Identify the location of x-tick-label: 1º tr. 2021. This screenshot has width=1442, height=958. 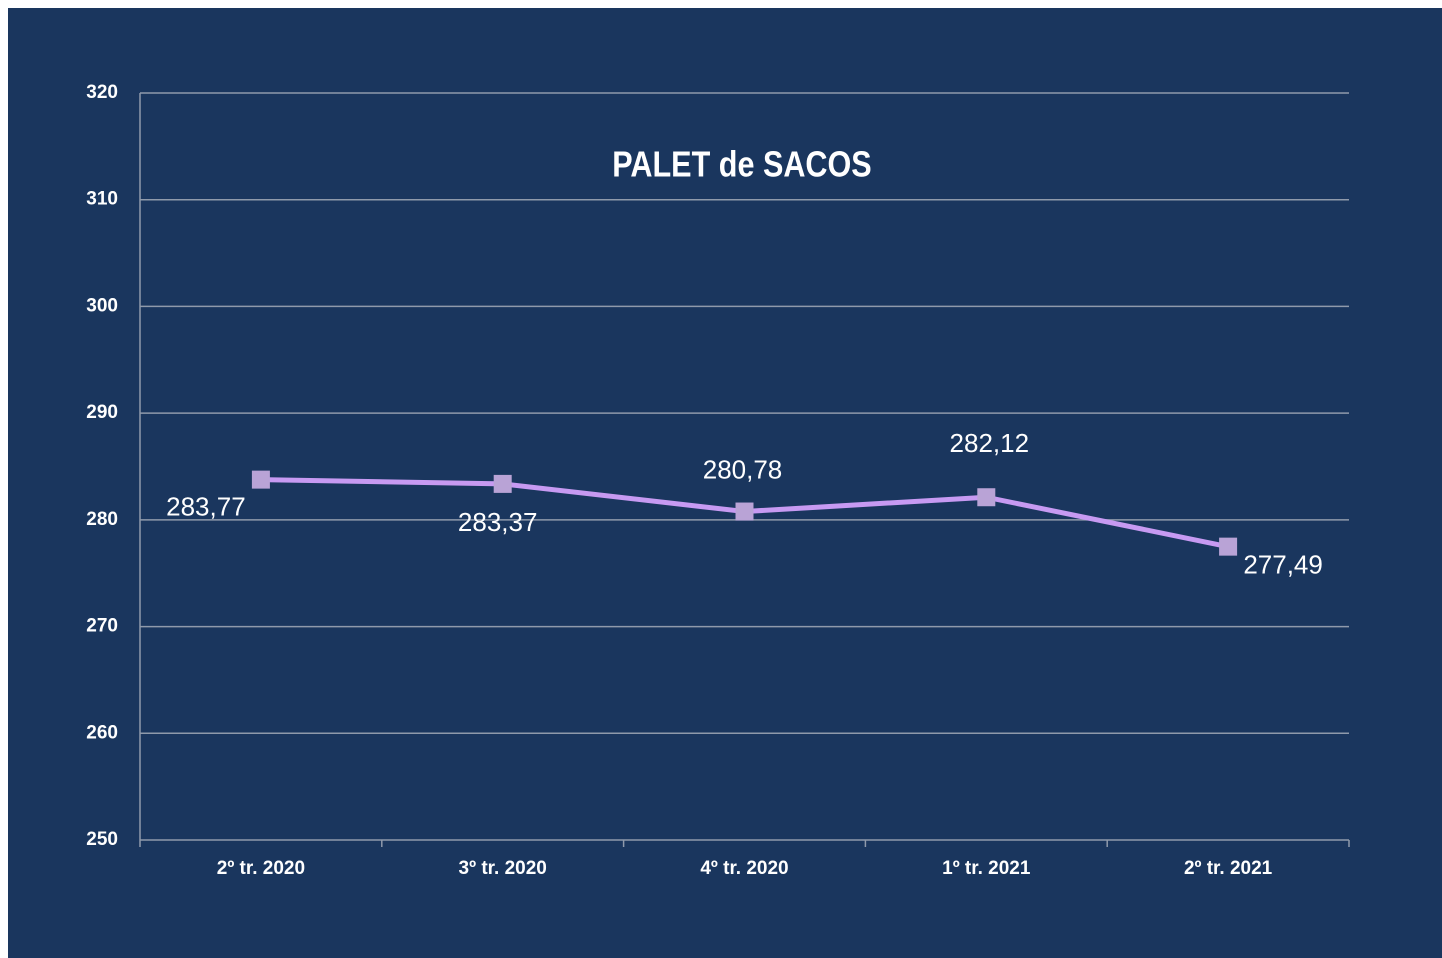
(986, 868).